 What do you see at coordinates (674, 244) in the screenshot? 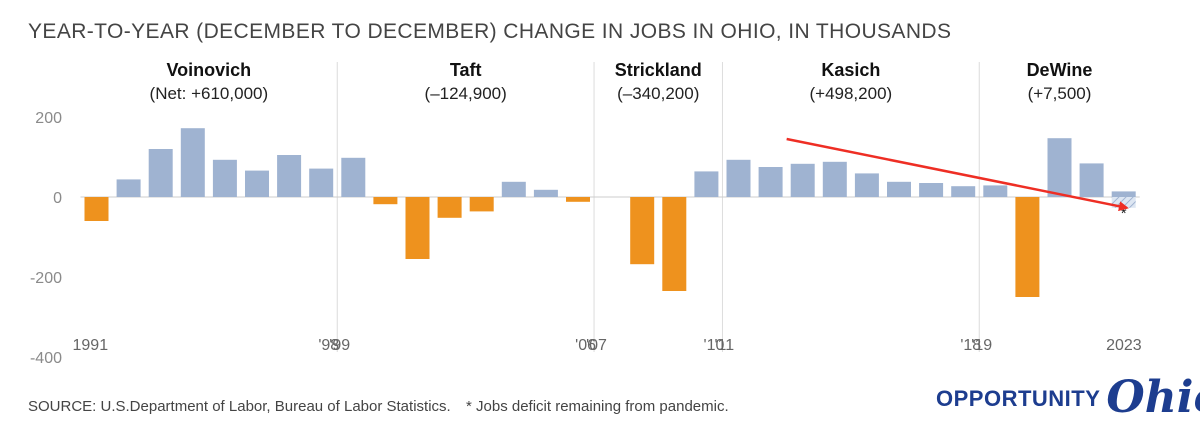
I see `bar-2009` at bounding box center [674, 244].